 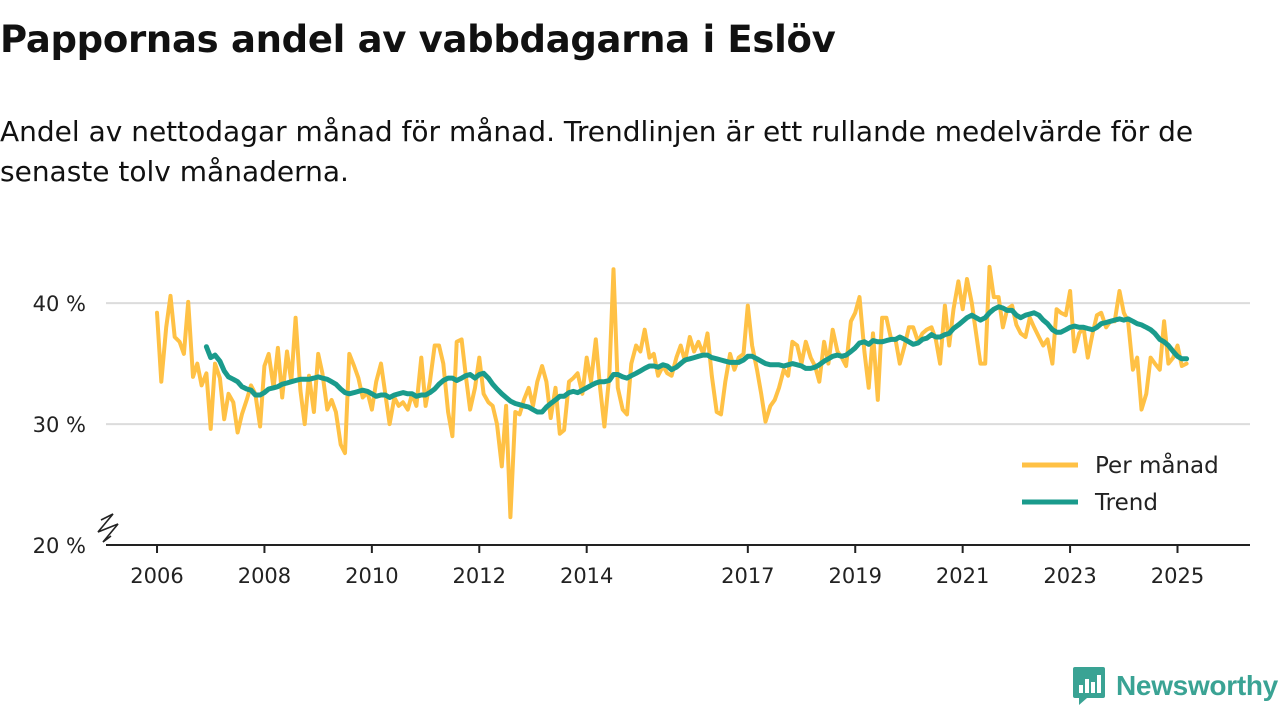 I want to click on x-axis-ticks: 2006 2008 2010 2012 2014 2017 2019 2021 2023 2025, so click(x=667, y=566).